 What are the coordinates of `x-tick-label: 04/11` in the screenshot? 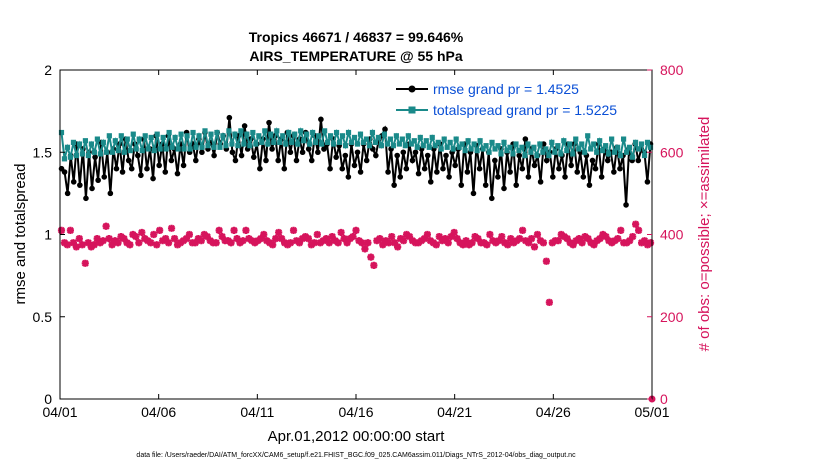 It's located at (257, 412).